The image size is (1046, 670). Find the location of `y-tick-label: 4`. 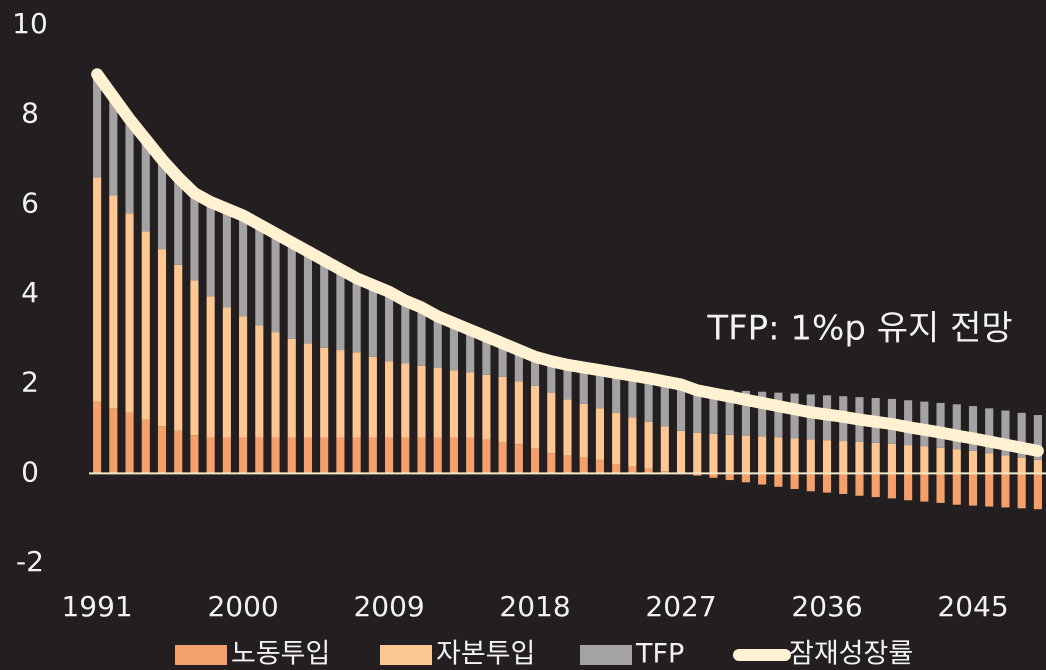

y-tick-label: 4 is located at coordinates (30, 292).